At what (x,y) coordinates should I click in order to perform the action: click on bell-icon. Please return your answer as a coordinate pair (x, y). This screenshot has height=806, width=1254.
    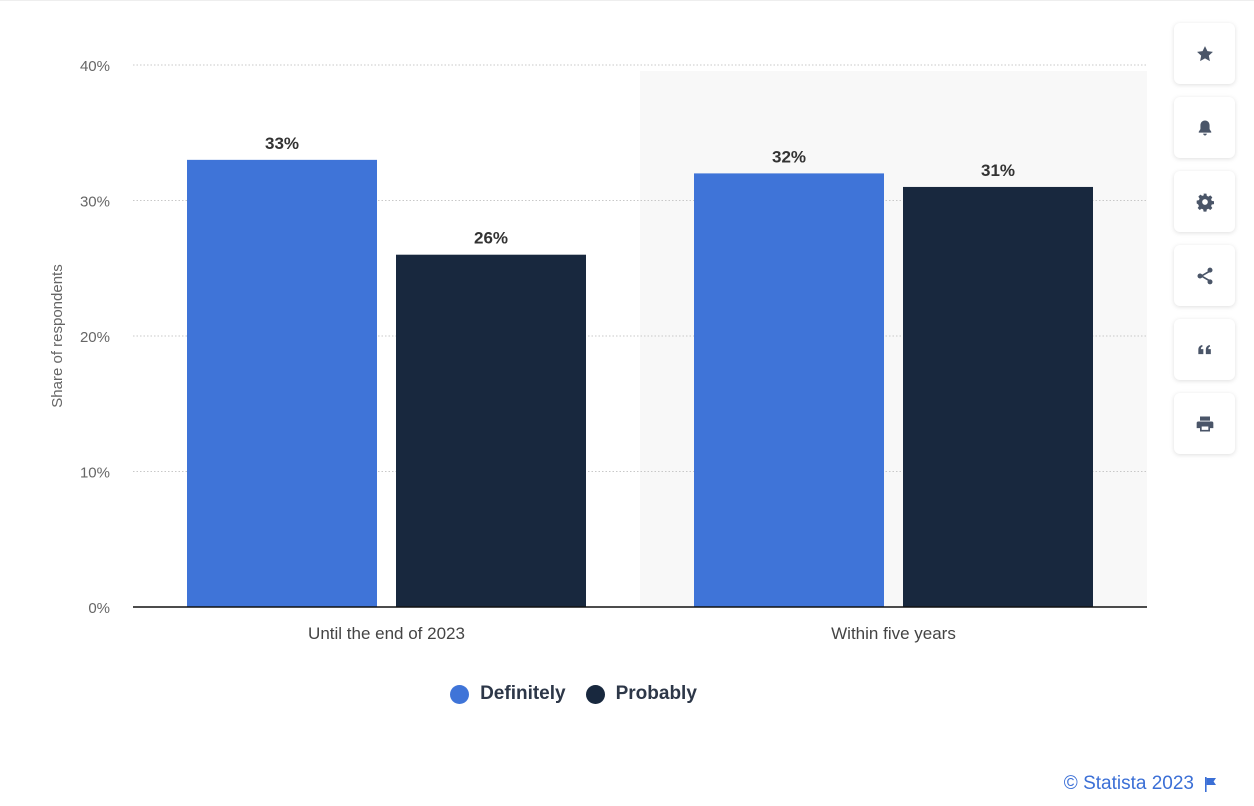
    Looking at the image, I should click on (1204, 127).